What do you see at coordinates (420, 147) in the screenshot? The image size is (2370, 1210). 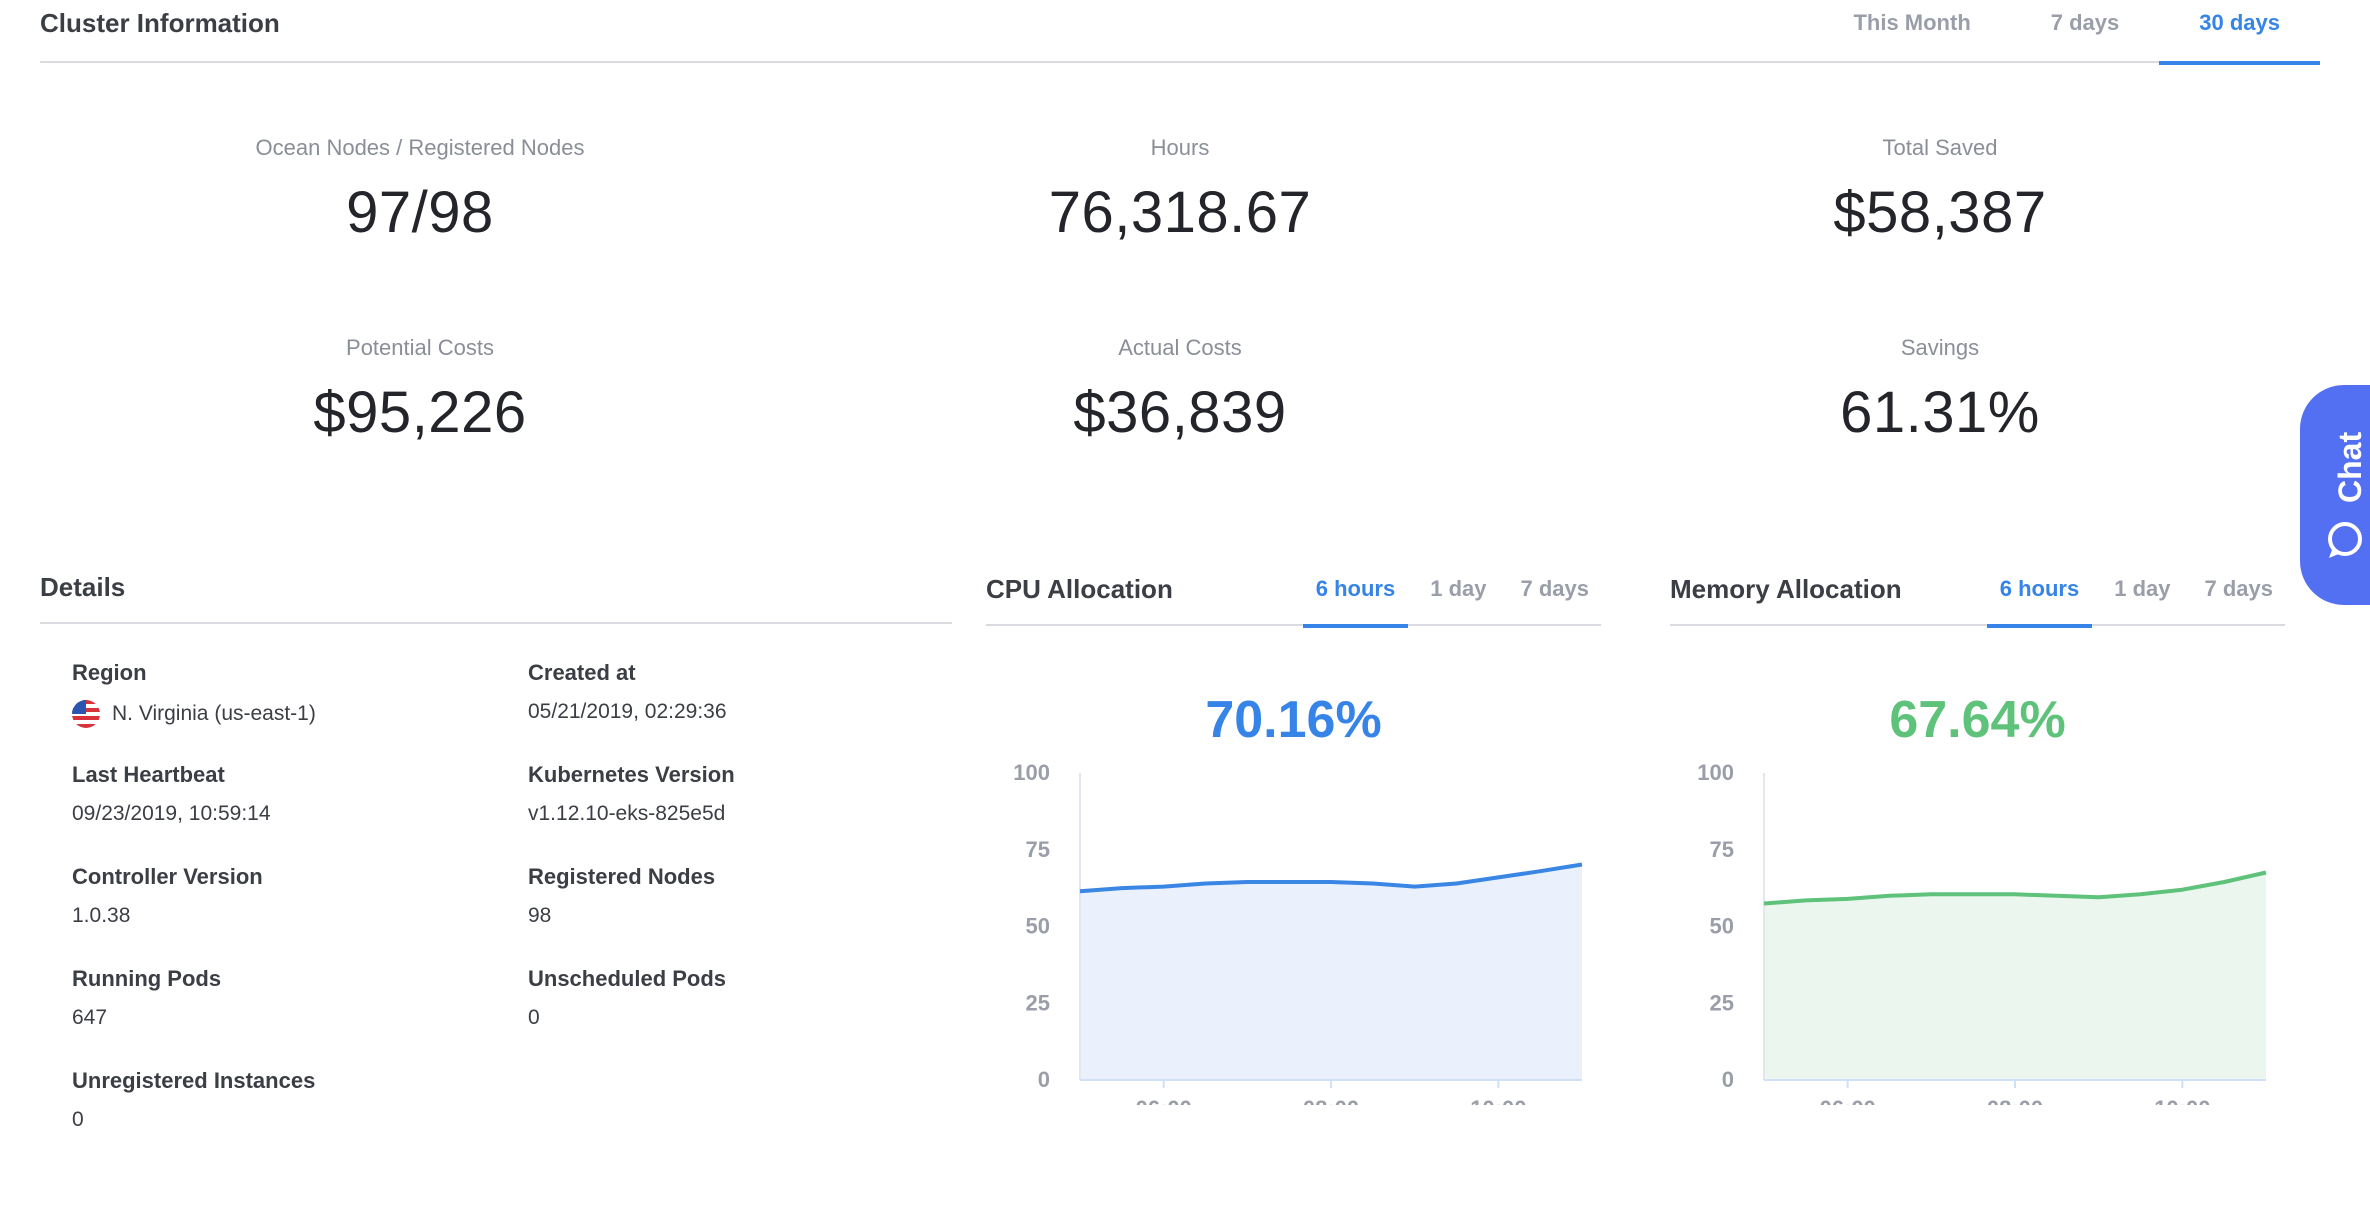 I see `stat-label: Ocean Nodes / Registered Nodes` at bounding box center [420, 147].